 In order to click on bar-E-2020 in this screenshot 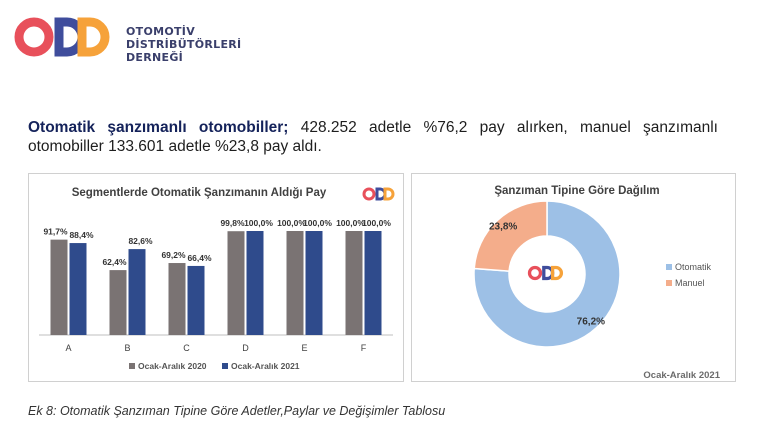, I will do `click(295, 283)`.